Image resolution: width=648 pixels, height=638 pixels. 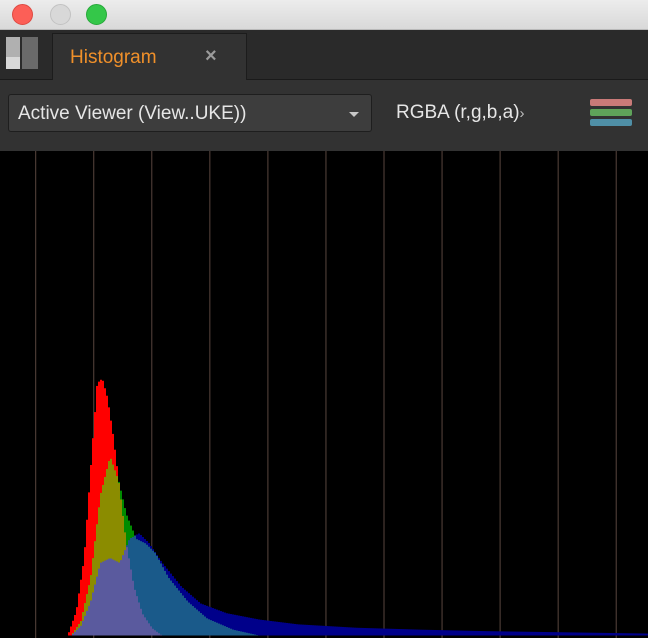 I want to click on viewer-select: Active Viewer (View..UKE)), so click(x=190, y=113).